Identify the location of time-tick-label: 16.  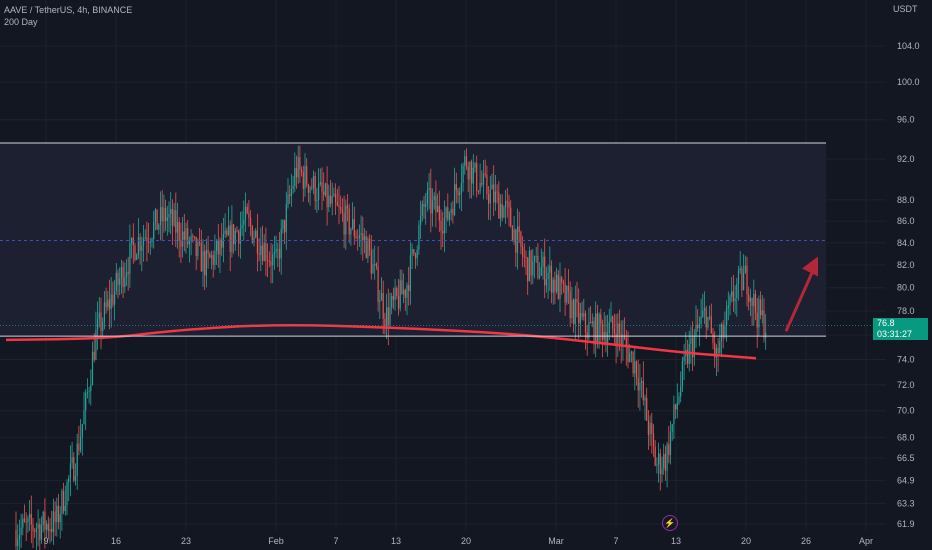
(116, 541).